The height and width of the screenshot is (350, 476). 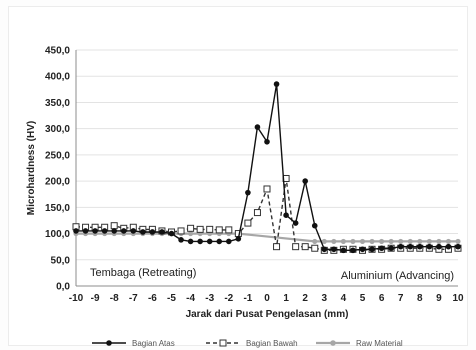 I want to click on x-tick-label: -9, so click(x=95, y=298).